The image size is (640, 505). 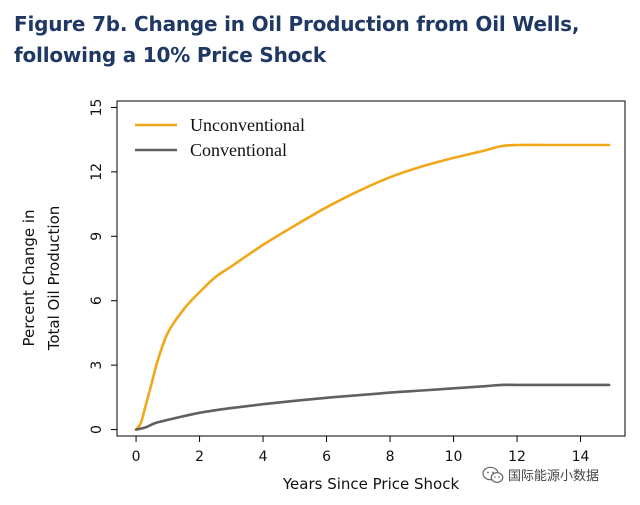 I want to click on x-axis-title: Years Since Price Shock, so click(x=371, y=484).